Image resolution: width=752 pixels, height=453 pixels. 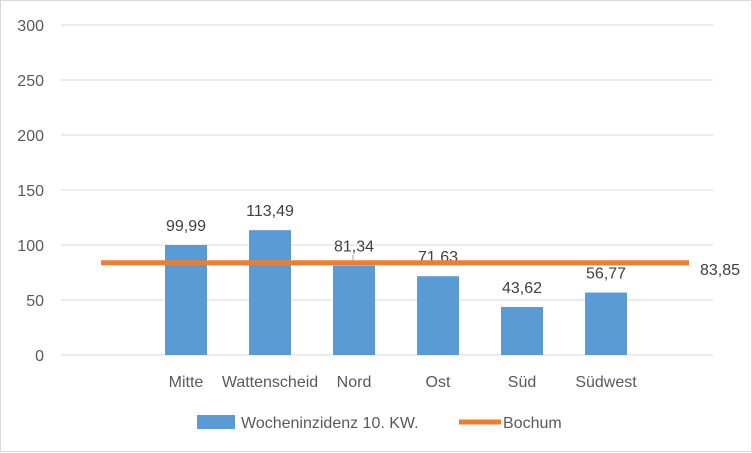 What do you see at coordinates (522, 382) in the screenshot?
I see `x-tick-label: Süd` at bounding box center [522, 382].